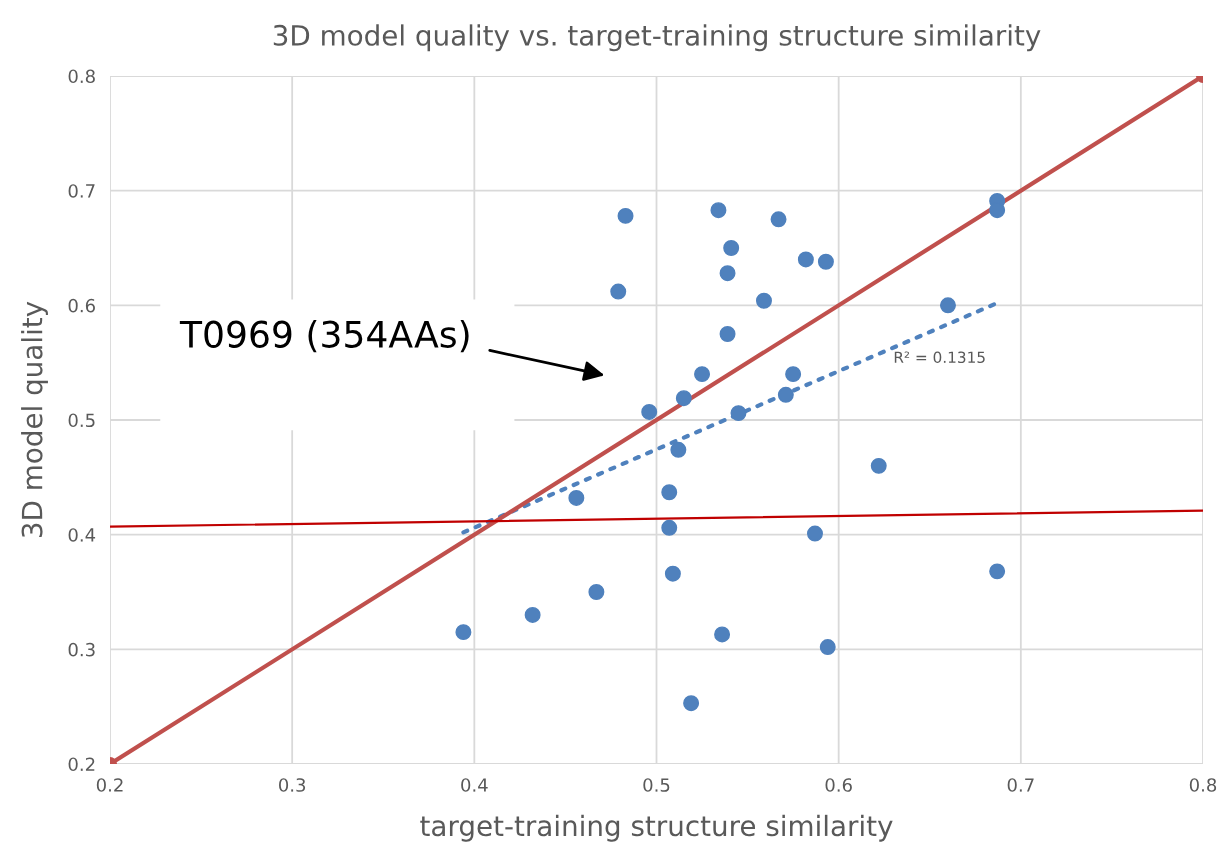 This screenshot has width=1221, height=859. I want to click on y-tick-label: 0.6, so click(81, 305).